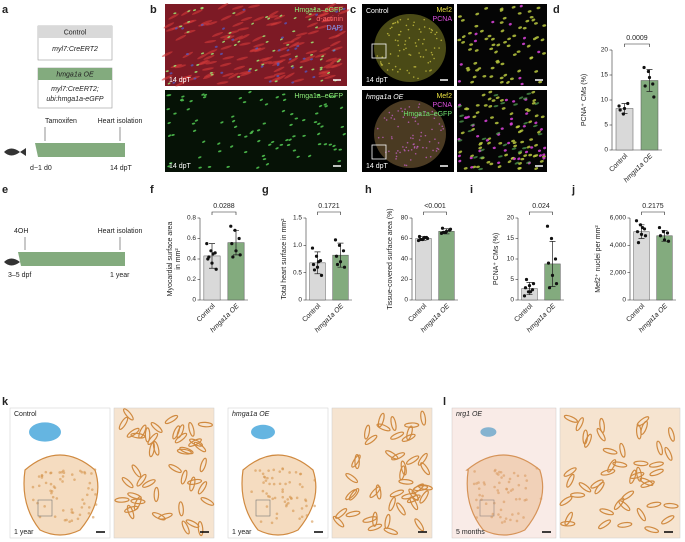  What do you see at coordinates (5, 190) in the screenshot?
I see `panel-label: e` at bounding box center [5, 190].